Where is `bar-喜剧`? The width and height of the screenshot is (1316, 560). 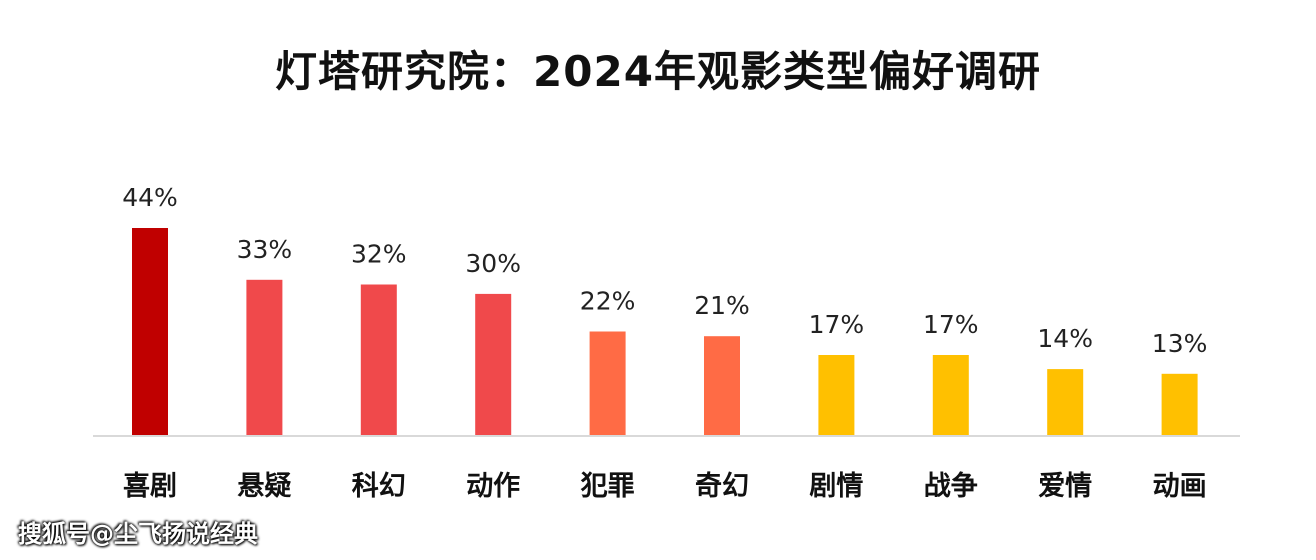 bar-喜剧 is located at coordinates (150, 331).